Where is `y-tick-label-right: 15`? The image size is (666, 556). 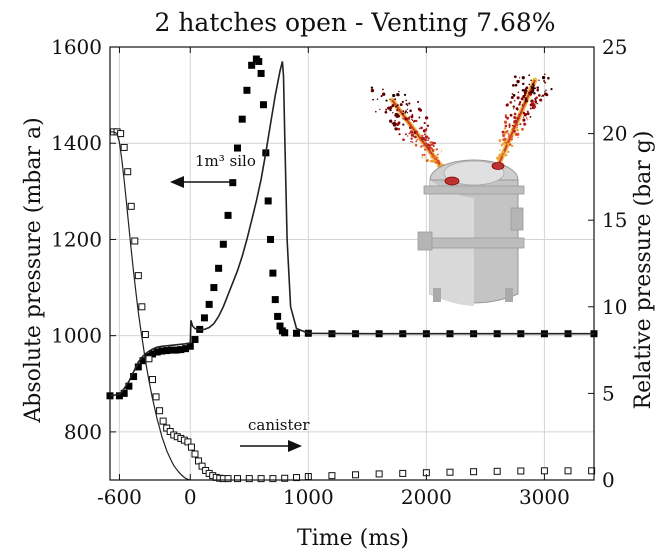 y-tick-label-right: 15 is located at coordinates (614, 220).